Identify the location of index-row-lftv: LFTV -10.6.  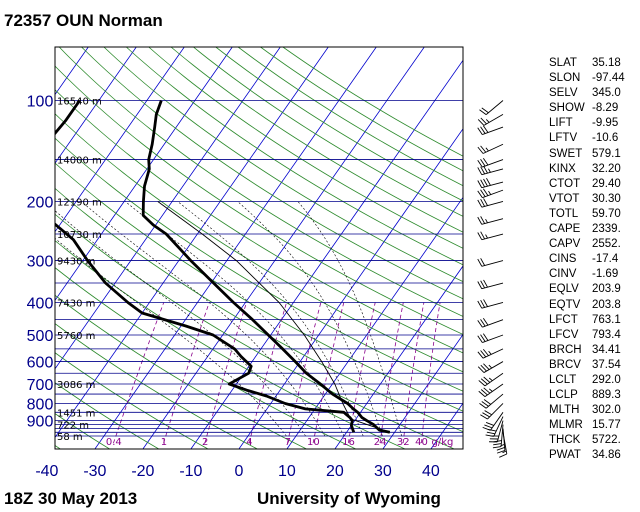
(594, 138).